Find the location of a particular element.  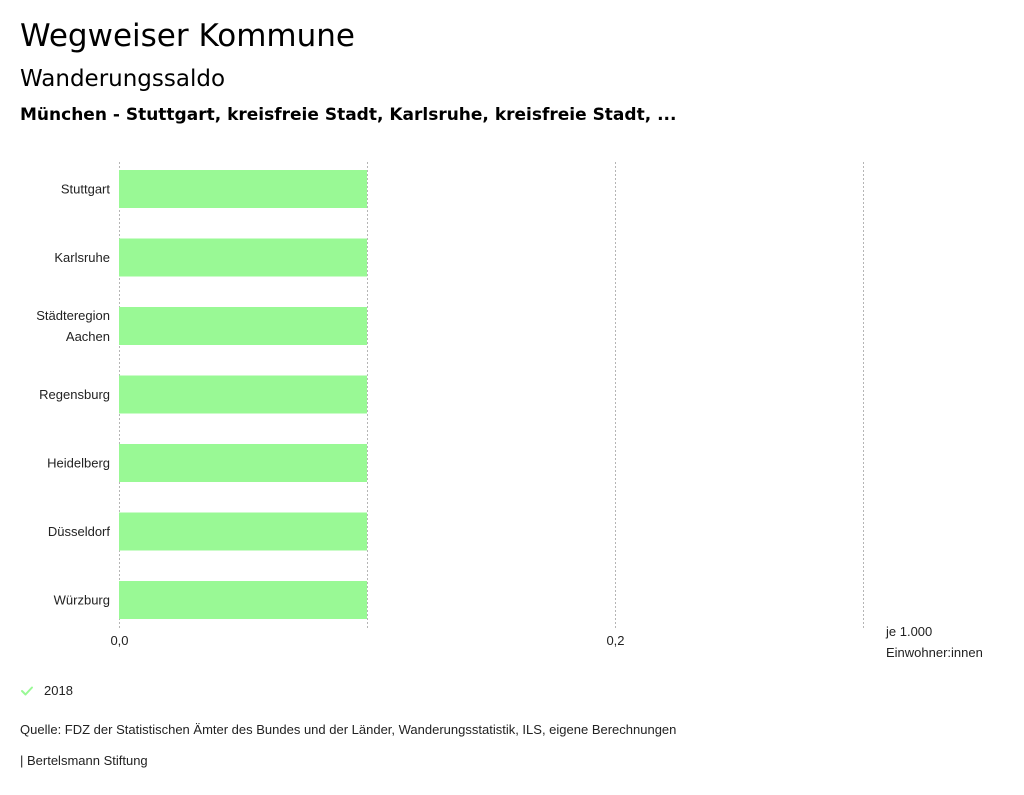

category-label: Städteregion is located at coordinates (73, 315).